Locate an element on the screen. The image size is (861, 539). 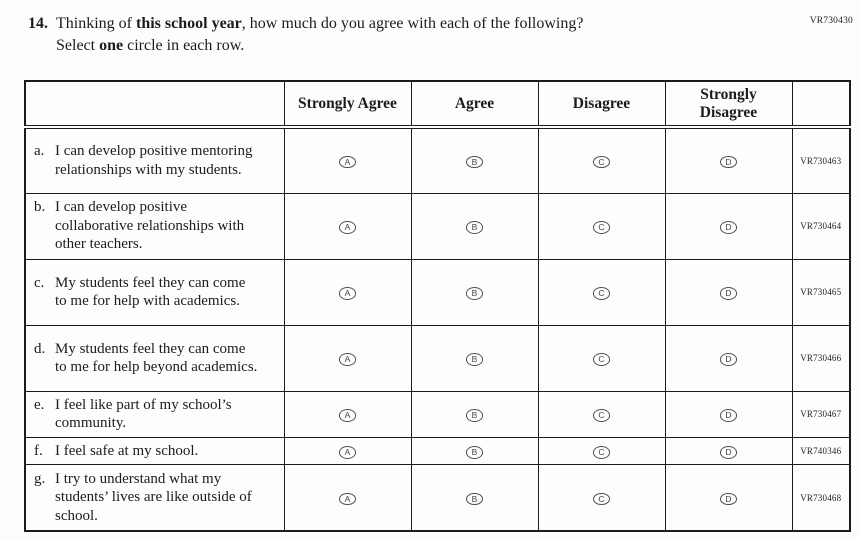
page-form-code: VR730430 is located at coordinates (831, 21).